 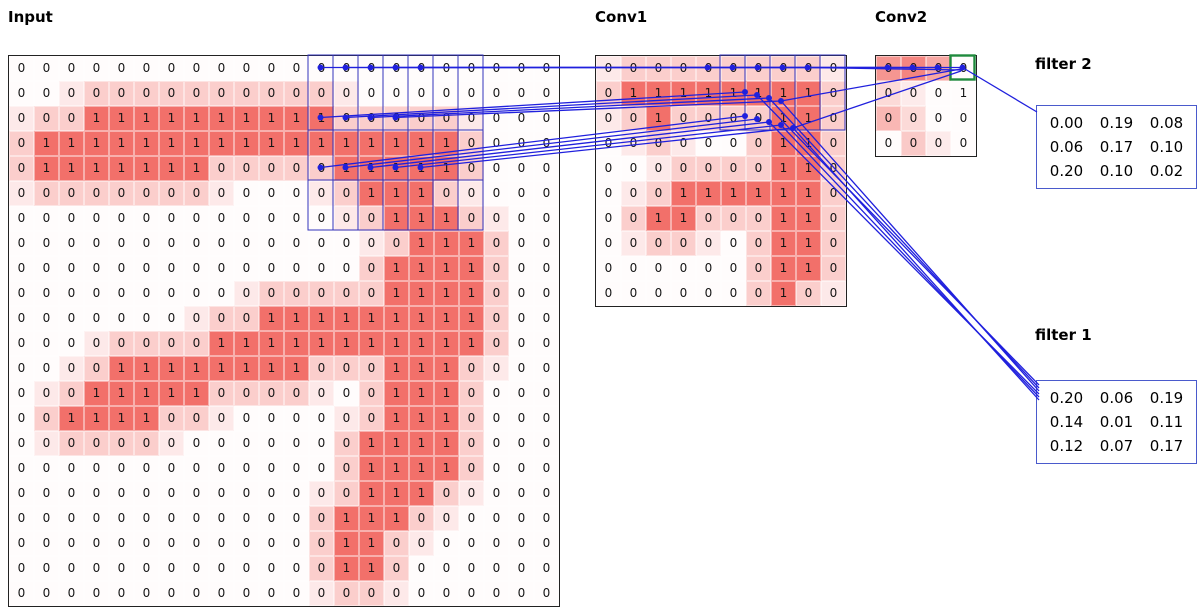 I want to click on filter2-label: filter 2, so click(x=1063, y=64).